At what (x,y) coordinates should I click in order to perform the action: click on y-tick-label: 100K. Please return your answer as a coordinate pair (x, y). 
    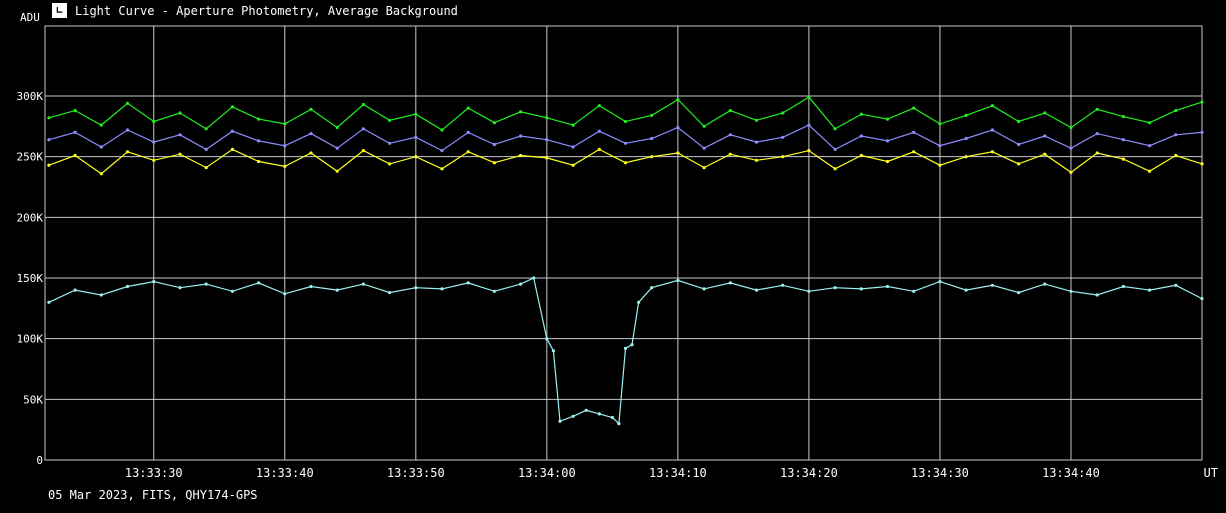
    Looking at the image, I should click on (30, 339).